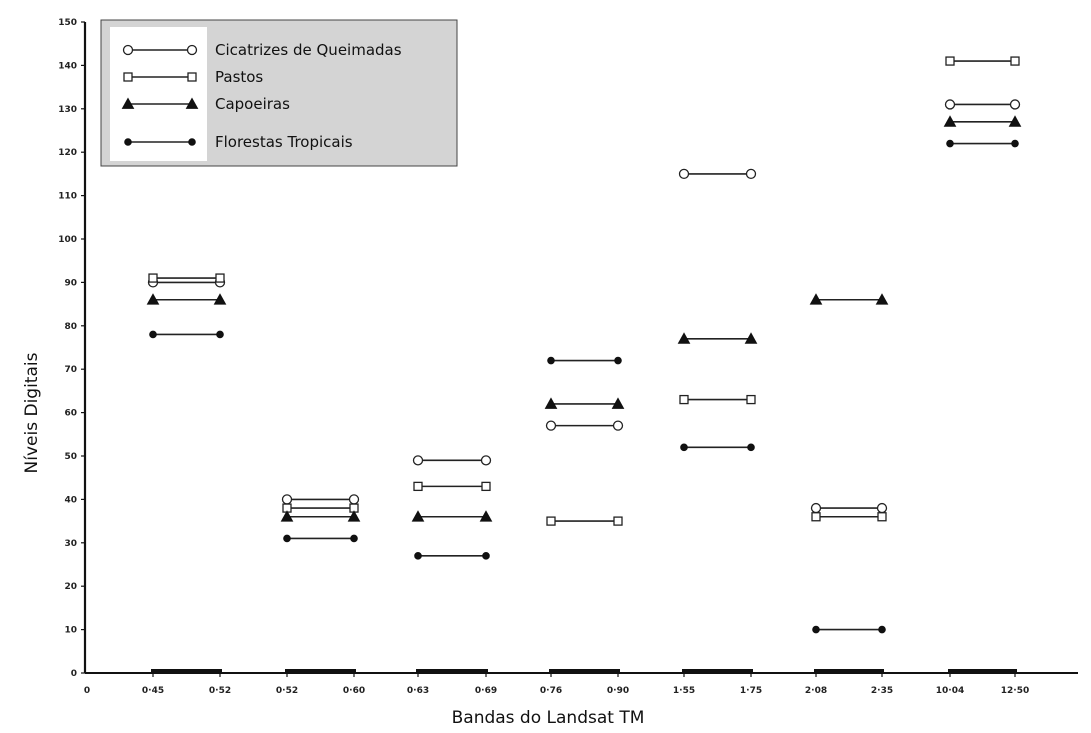  I want to click on y-tick-label: 0, so click(74, 674).